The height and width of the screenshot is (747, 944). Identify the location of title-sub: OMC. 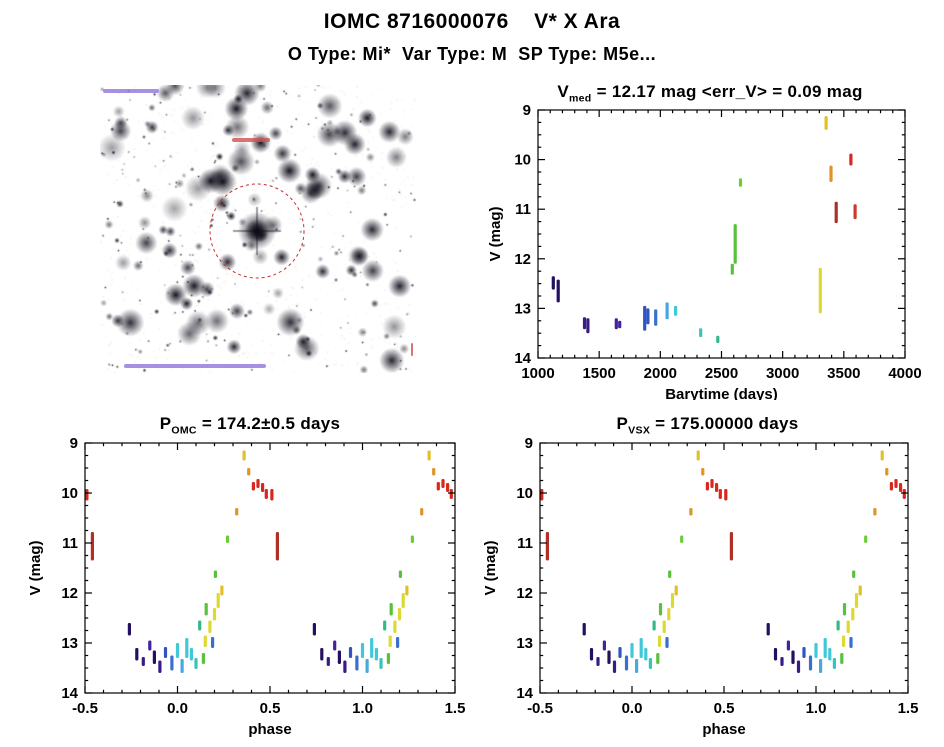
(184, 430).